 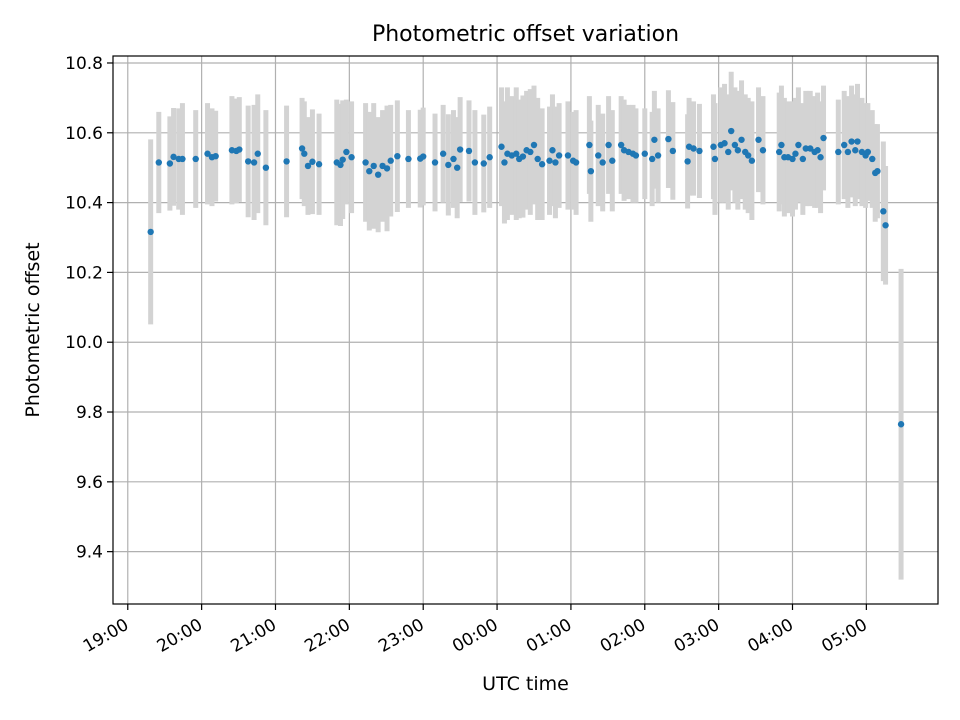 I want to click on x-tick-label: 22:00, so click(x=327, y=636).